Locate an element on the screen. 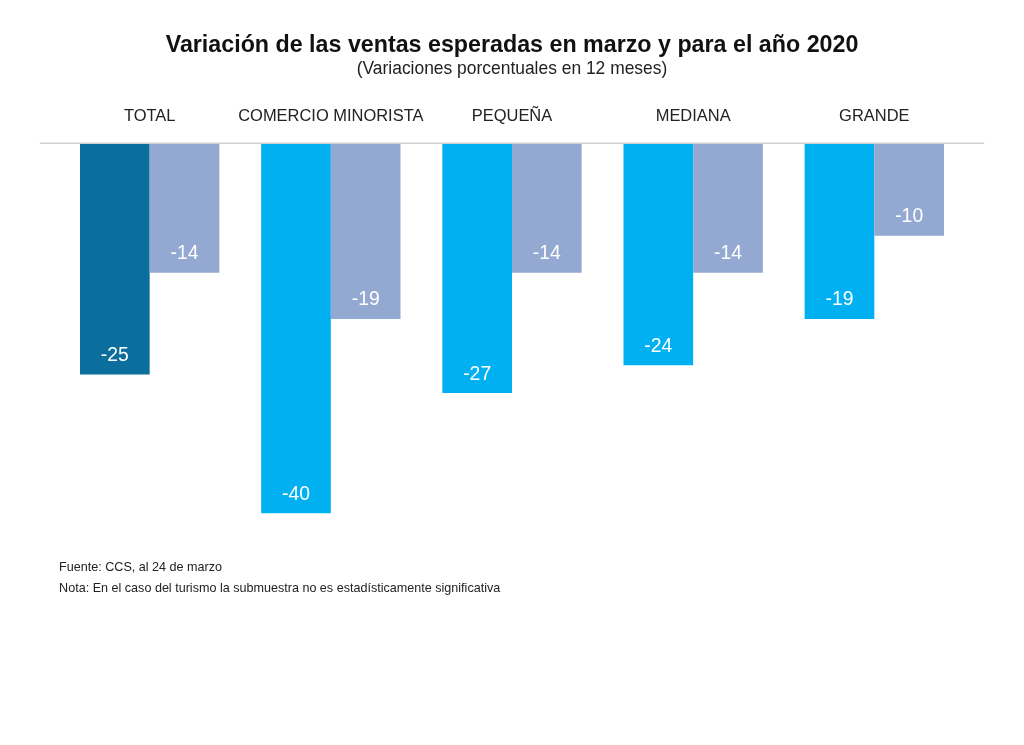 Image resolution: width=1024 pixels, height=745 pixels. data-label: -10 is located at coordinates (909, 215).